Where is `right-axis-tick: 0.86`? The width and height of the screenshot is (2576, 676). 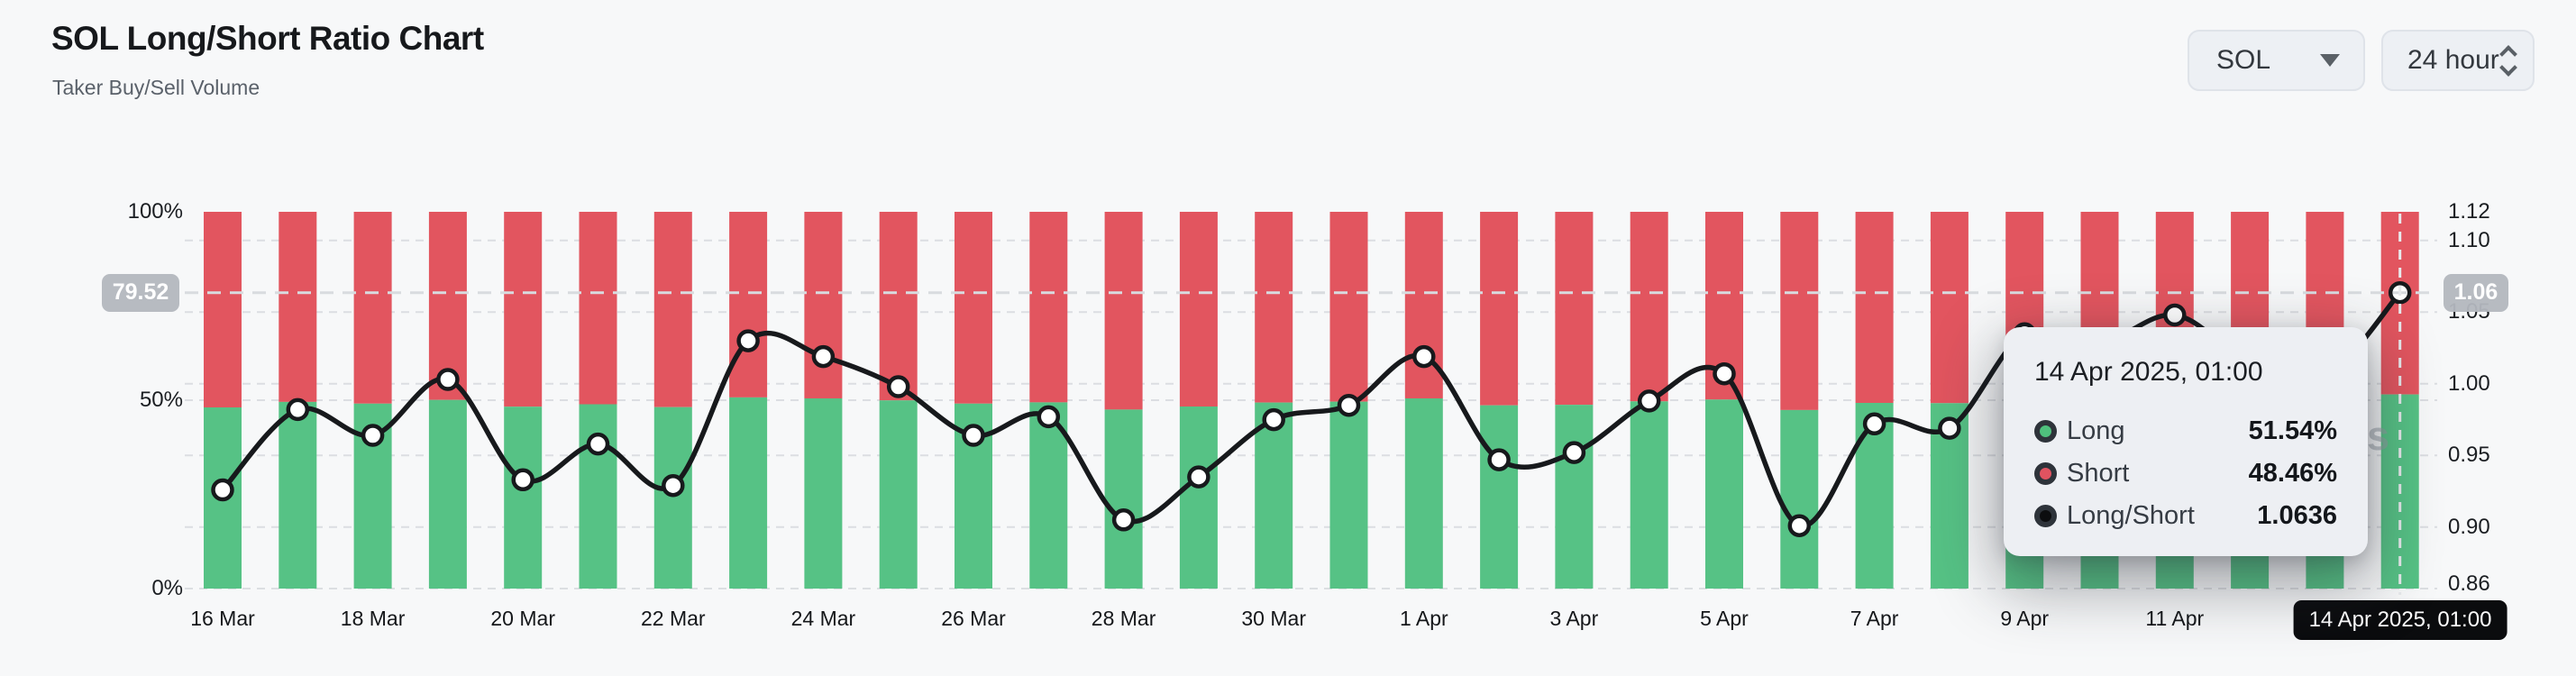
right-axis-tick: 0.86 is located at coordinates (2469, 584).